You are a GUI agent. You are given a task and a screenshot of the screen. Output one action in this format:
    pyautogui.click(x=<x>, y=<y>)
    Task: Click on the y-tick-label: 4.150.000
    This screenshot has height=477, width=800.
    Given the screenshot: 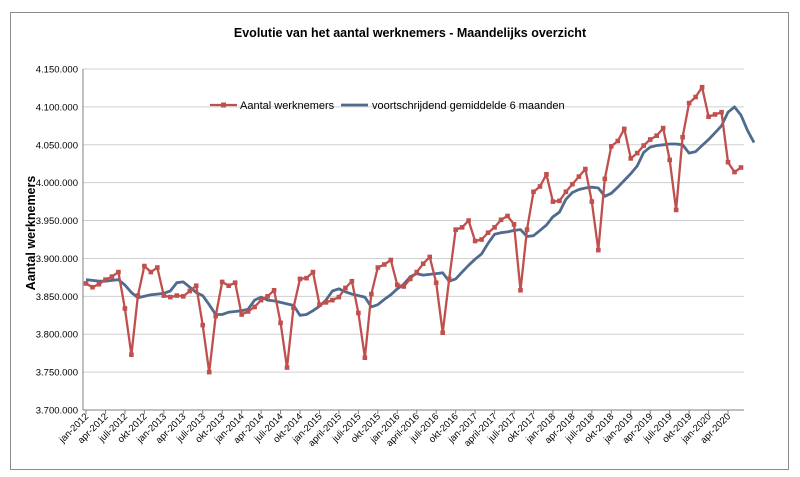 What is the action you would take?
    pyautogui.click(x=57, y=70)
    